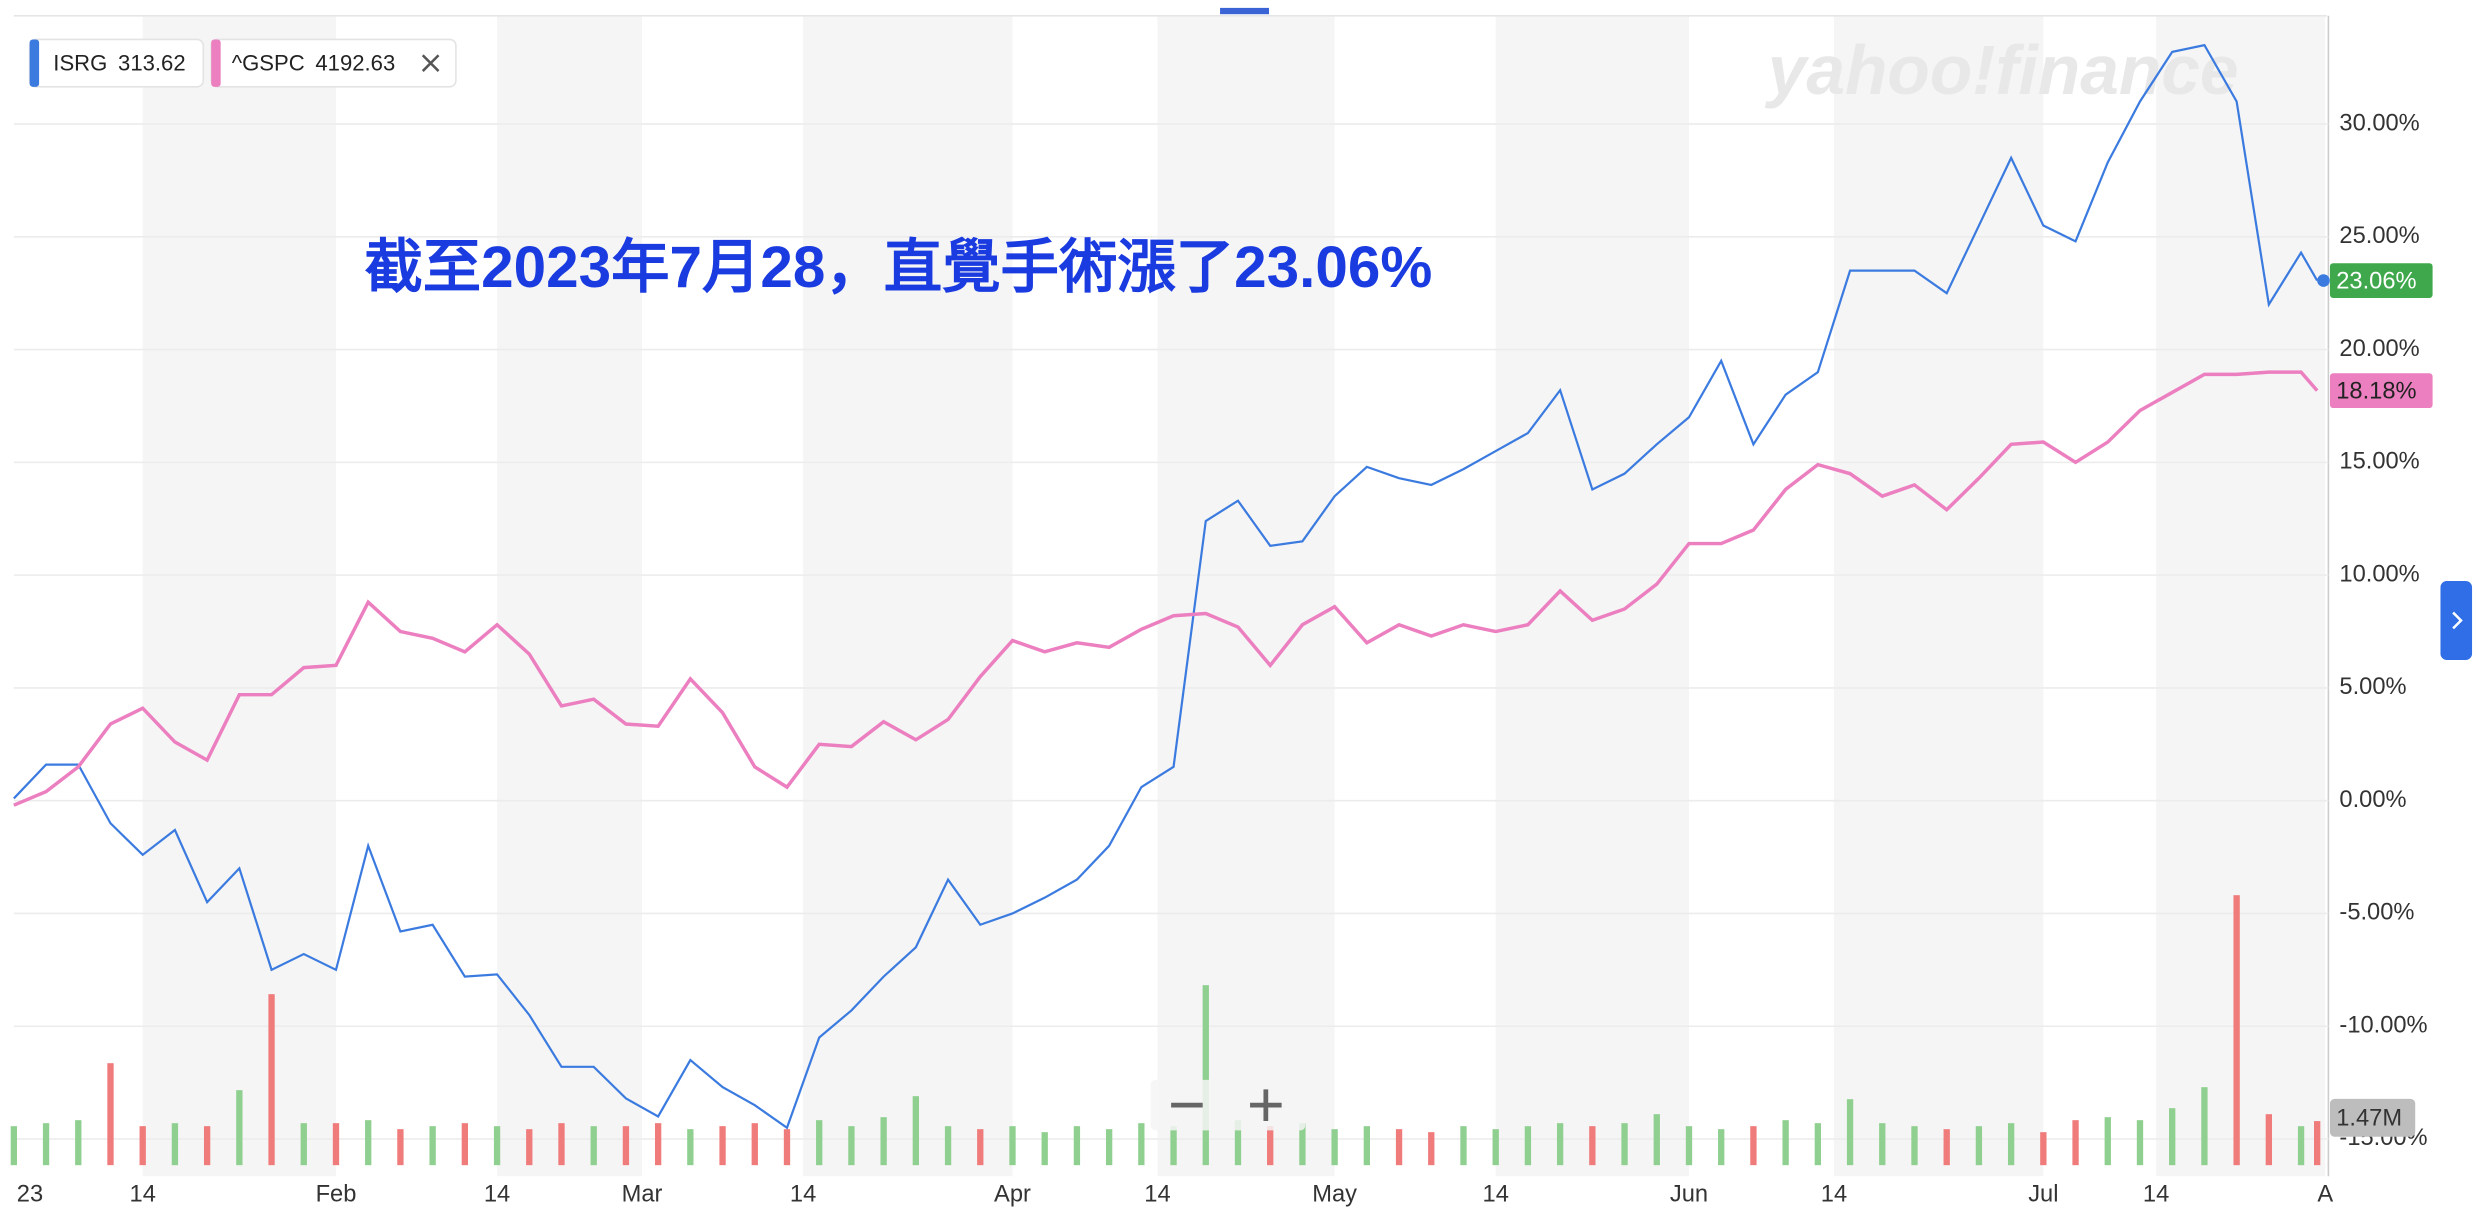 This screenshot has height=1222, width=2478. I want to click on volume-label-bg, so click(2372, 1117).